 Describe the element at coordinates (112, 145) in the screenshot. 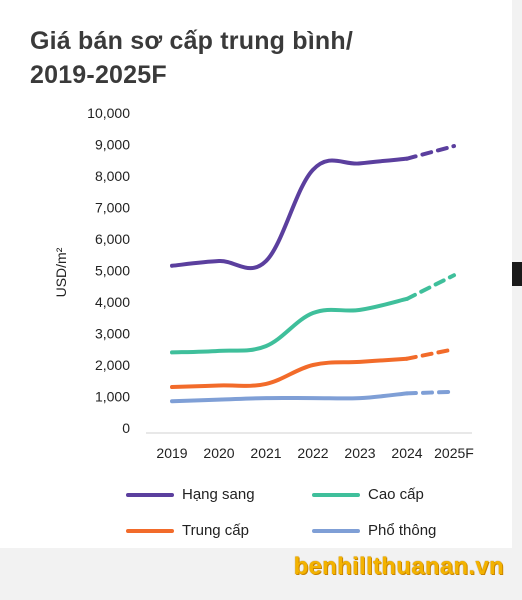

I see `y-tick-label: 9,000` at that location.